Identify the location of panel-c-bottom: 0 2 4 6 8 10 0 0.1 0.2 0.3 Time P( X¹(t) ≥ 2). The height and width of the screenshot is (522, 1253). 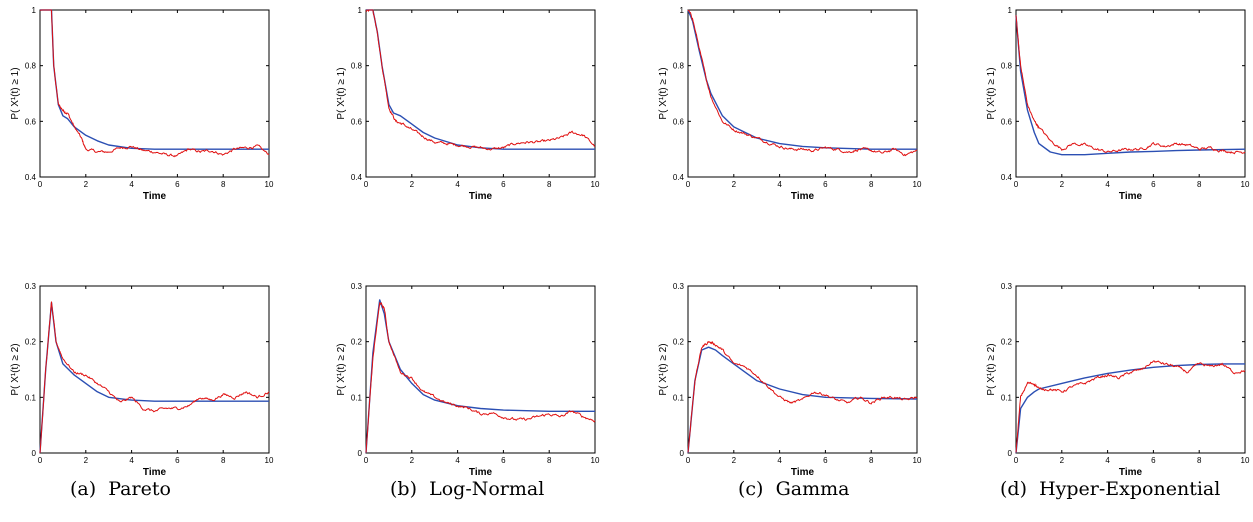
(790, 380).